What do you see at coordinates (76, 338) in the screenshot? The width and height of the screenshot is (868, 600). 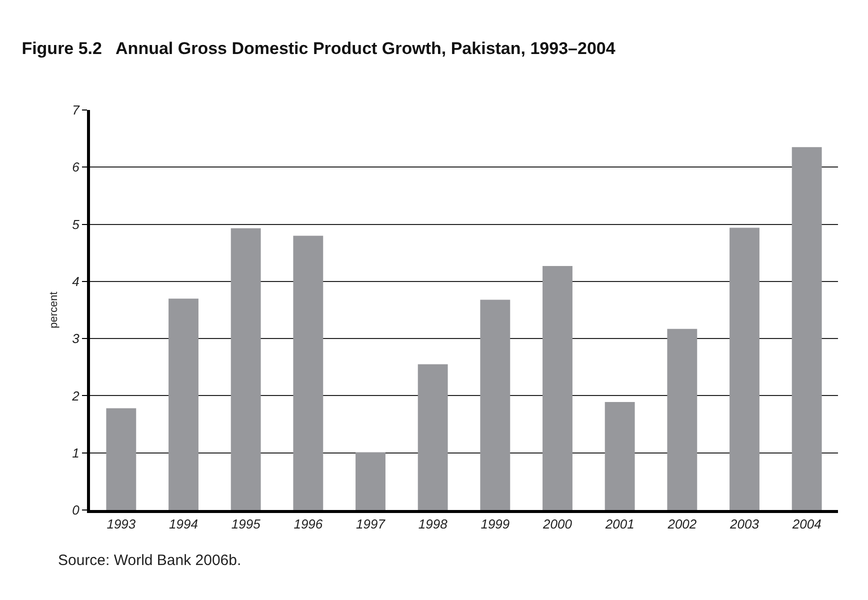 I see `y-tick-label: 3` at bounding box center [76, 338].